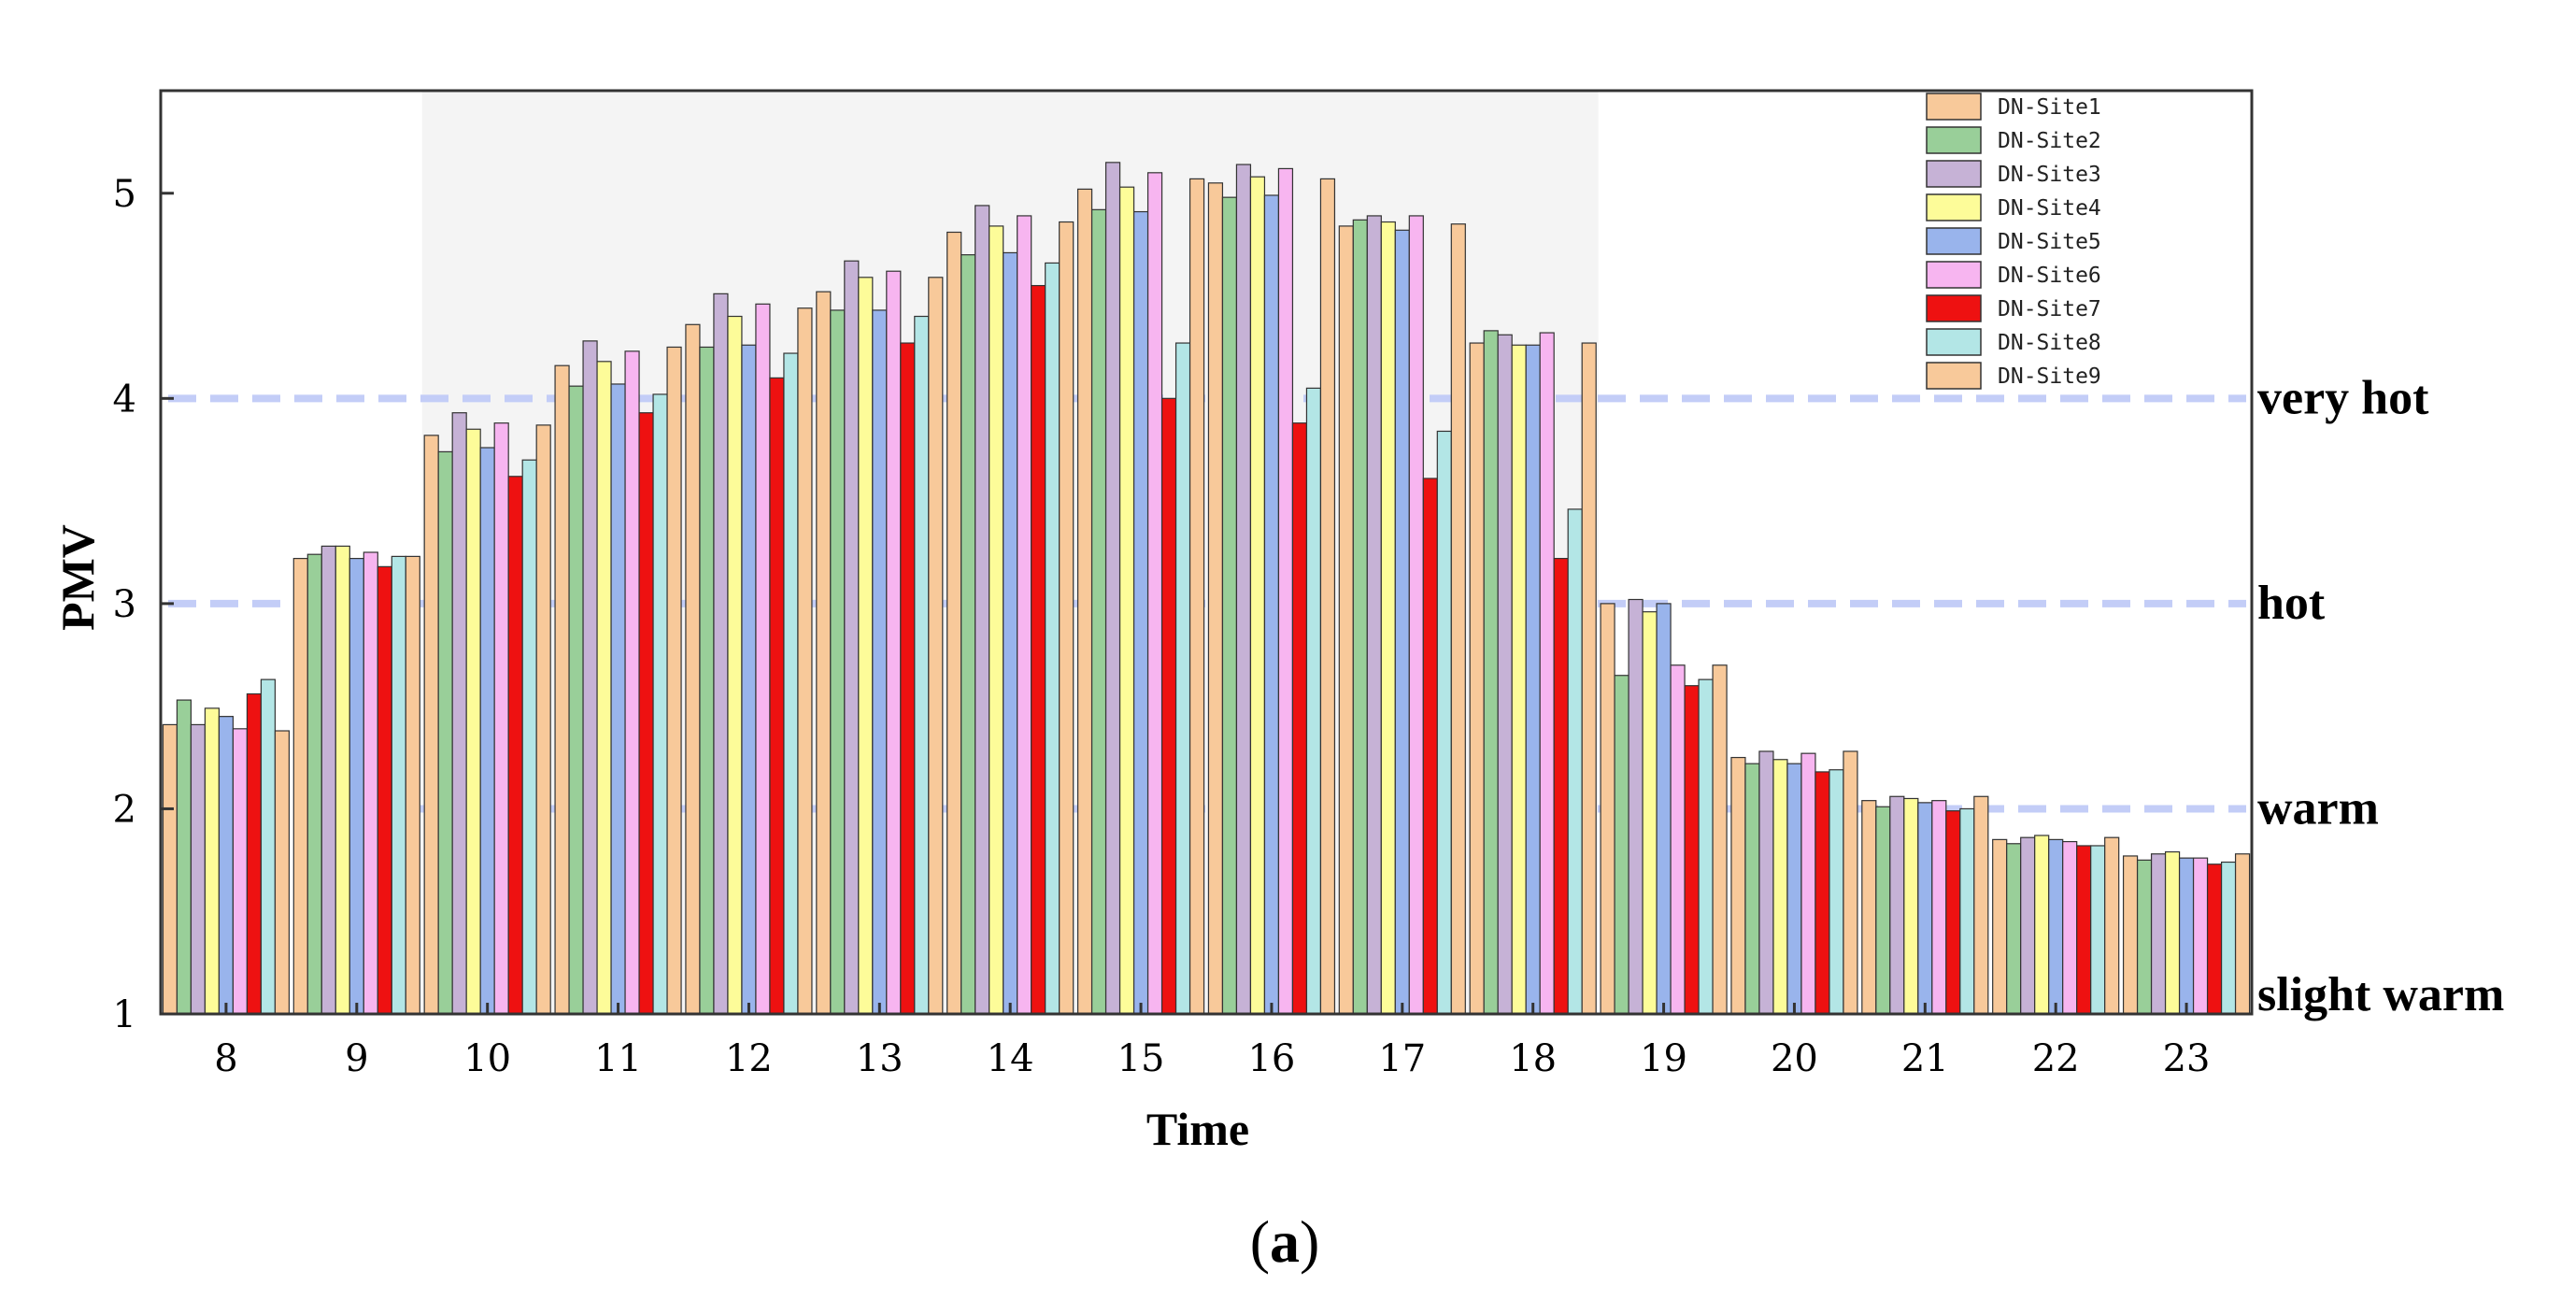 The height and width of the screenshot is (1299, 2576). What do you see at coordinates (2187, 1058) in the screenshot?
I see `x-tick-label-15: 23` at bounding box center [2187, 1058].